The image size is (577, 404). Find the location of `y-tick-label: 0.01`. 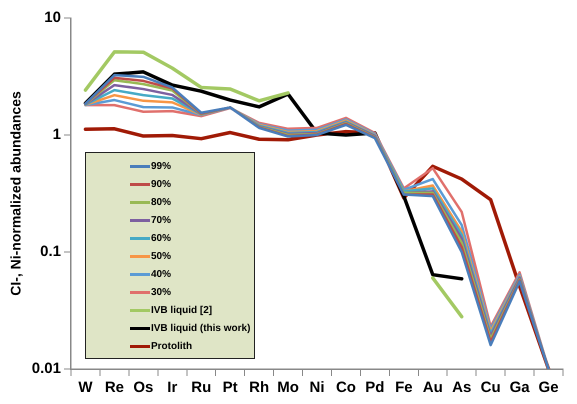

y-tick-label: 0.01 is located at coordinates (46, 369).